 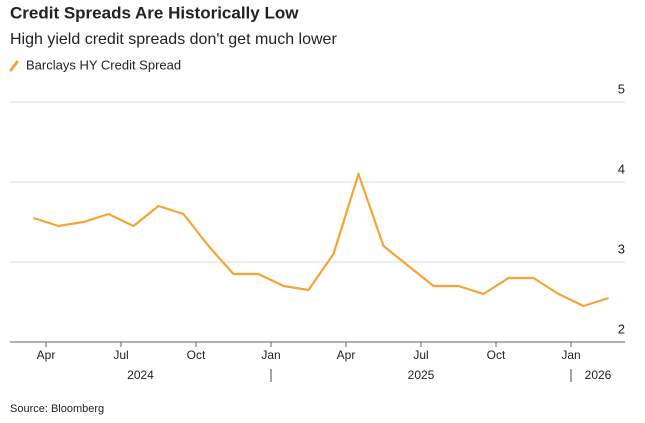 What do you see at coordinates (140, 375) in the screenshot?
I see `year-label: 2024` at bounding box center [140, 375].